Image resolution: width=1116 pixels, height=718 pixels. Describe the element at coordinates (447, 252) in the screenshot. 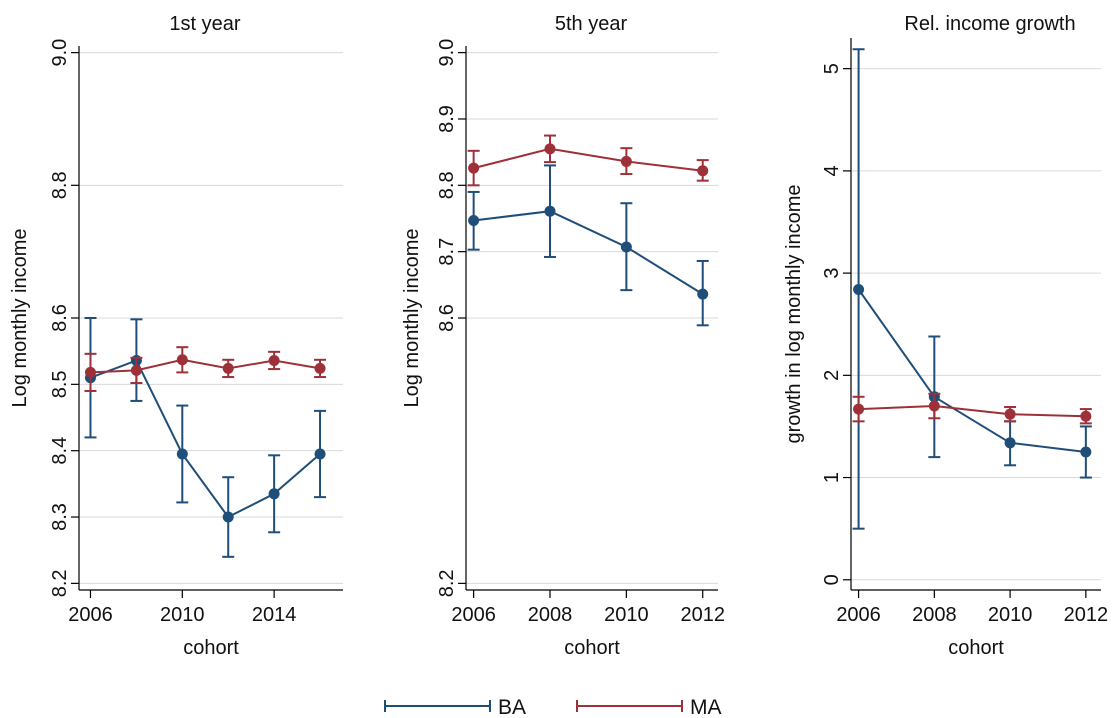

I see `y-tick-label: 8.7` at that location.